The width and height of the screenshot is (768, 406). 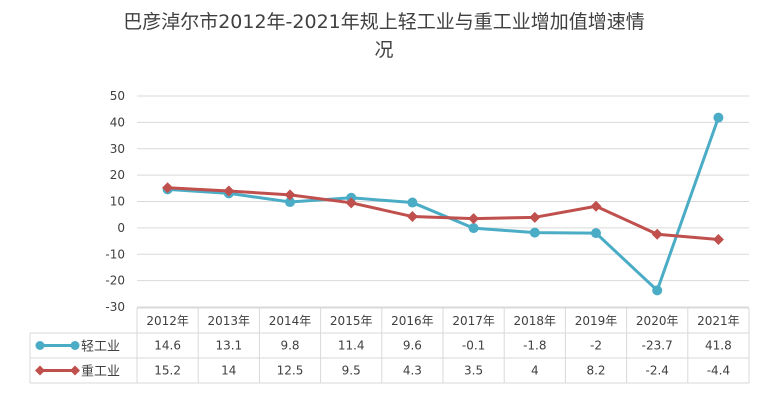 I want to click on x-category-label: 2021年, so click(x=718, y=321).